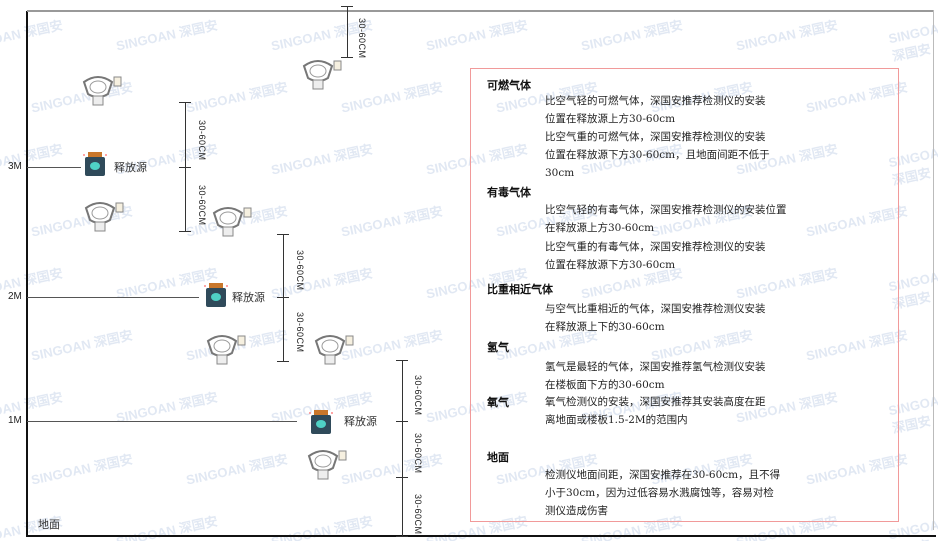  I want to click on section-text: 离地面或楼板1.5-2M的范围内, so click(616, 420).